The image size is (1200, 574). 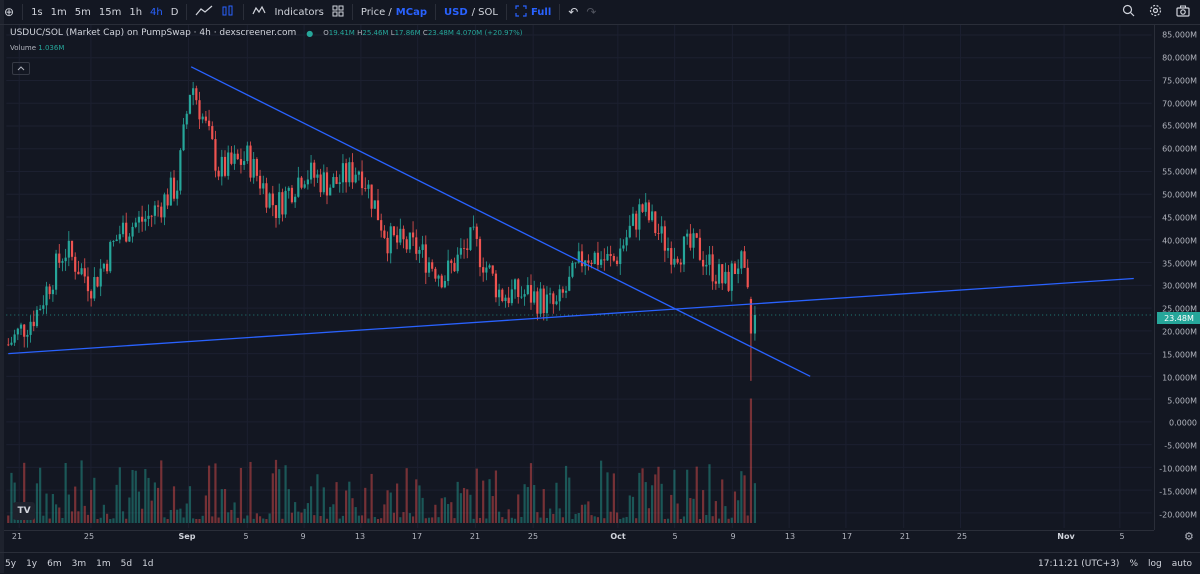 What do you see at coordinates (54, 563) in the screenshot?
I see `range-6m: 6m` at bounding box center [54, 563].